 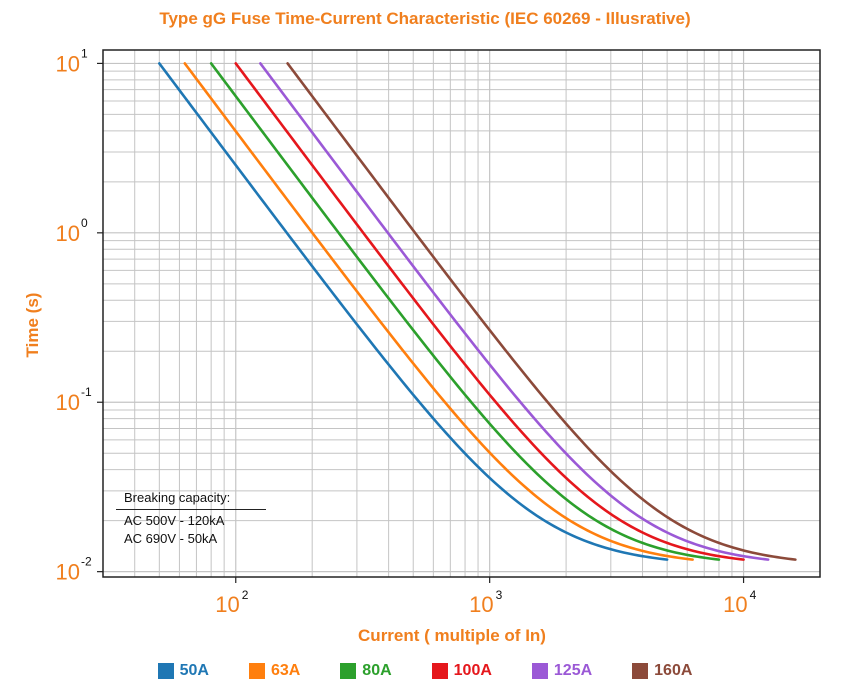 What do you see at coordinates (86, 392) in the screenshot?
I see `y-tick-exponent: -1` at bounding box center [86, 392].